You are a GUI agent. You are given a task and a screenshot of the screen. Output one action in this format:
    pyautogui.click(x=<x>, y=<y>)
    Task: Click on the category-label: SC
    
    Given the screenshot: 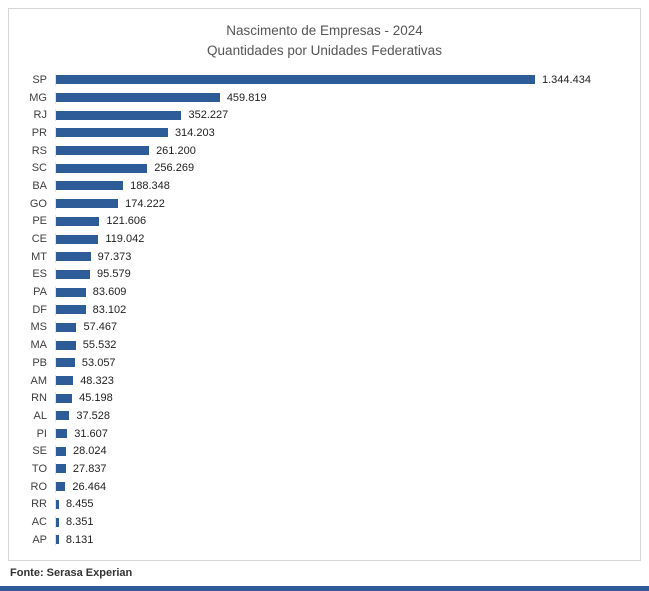 What is the action you would take?
    pyautogui.click(x=39, y=168)
    